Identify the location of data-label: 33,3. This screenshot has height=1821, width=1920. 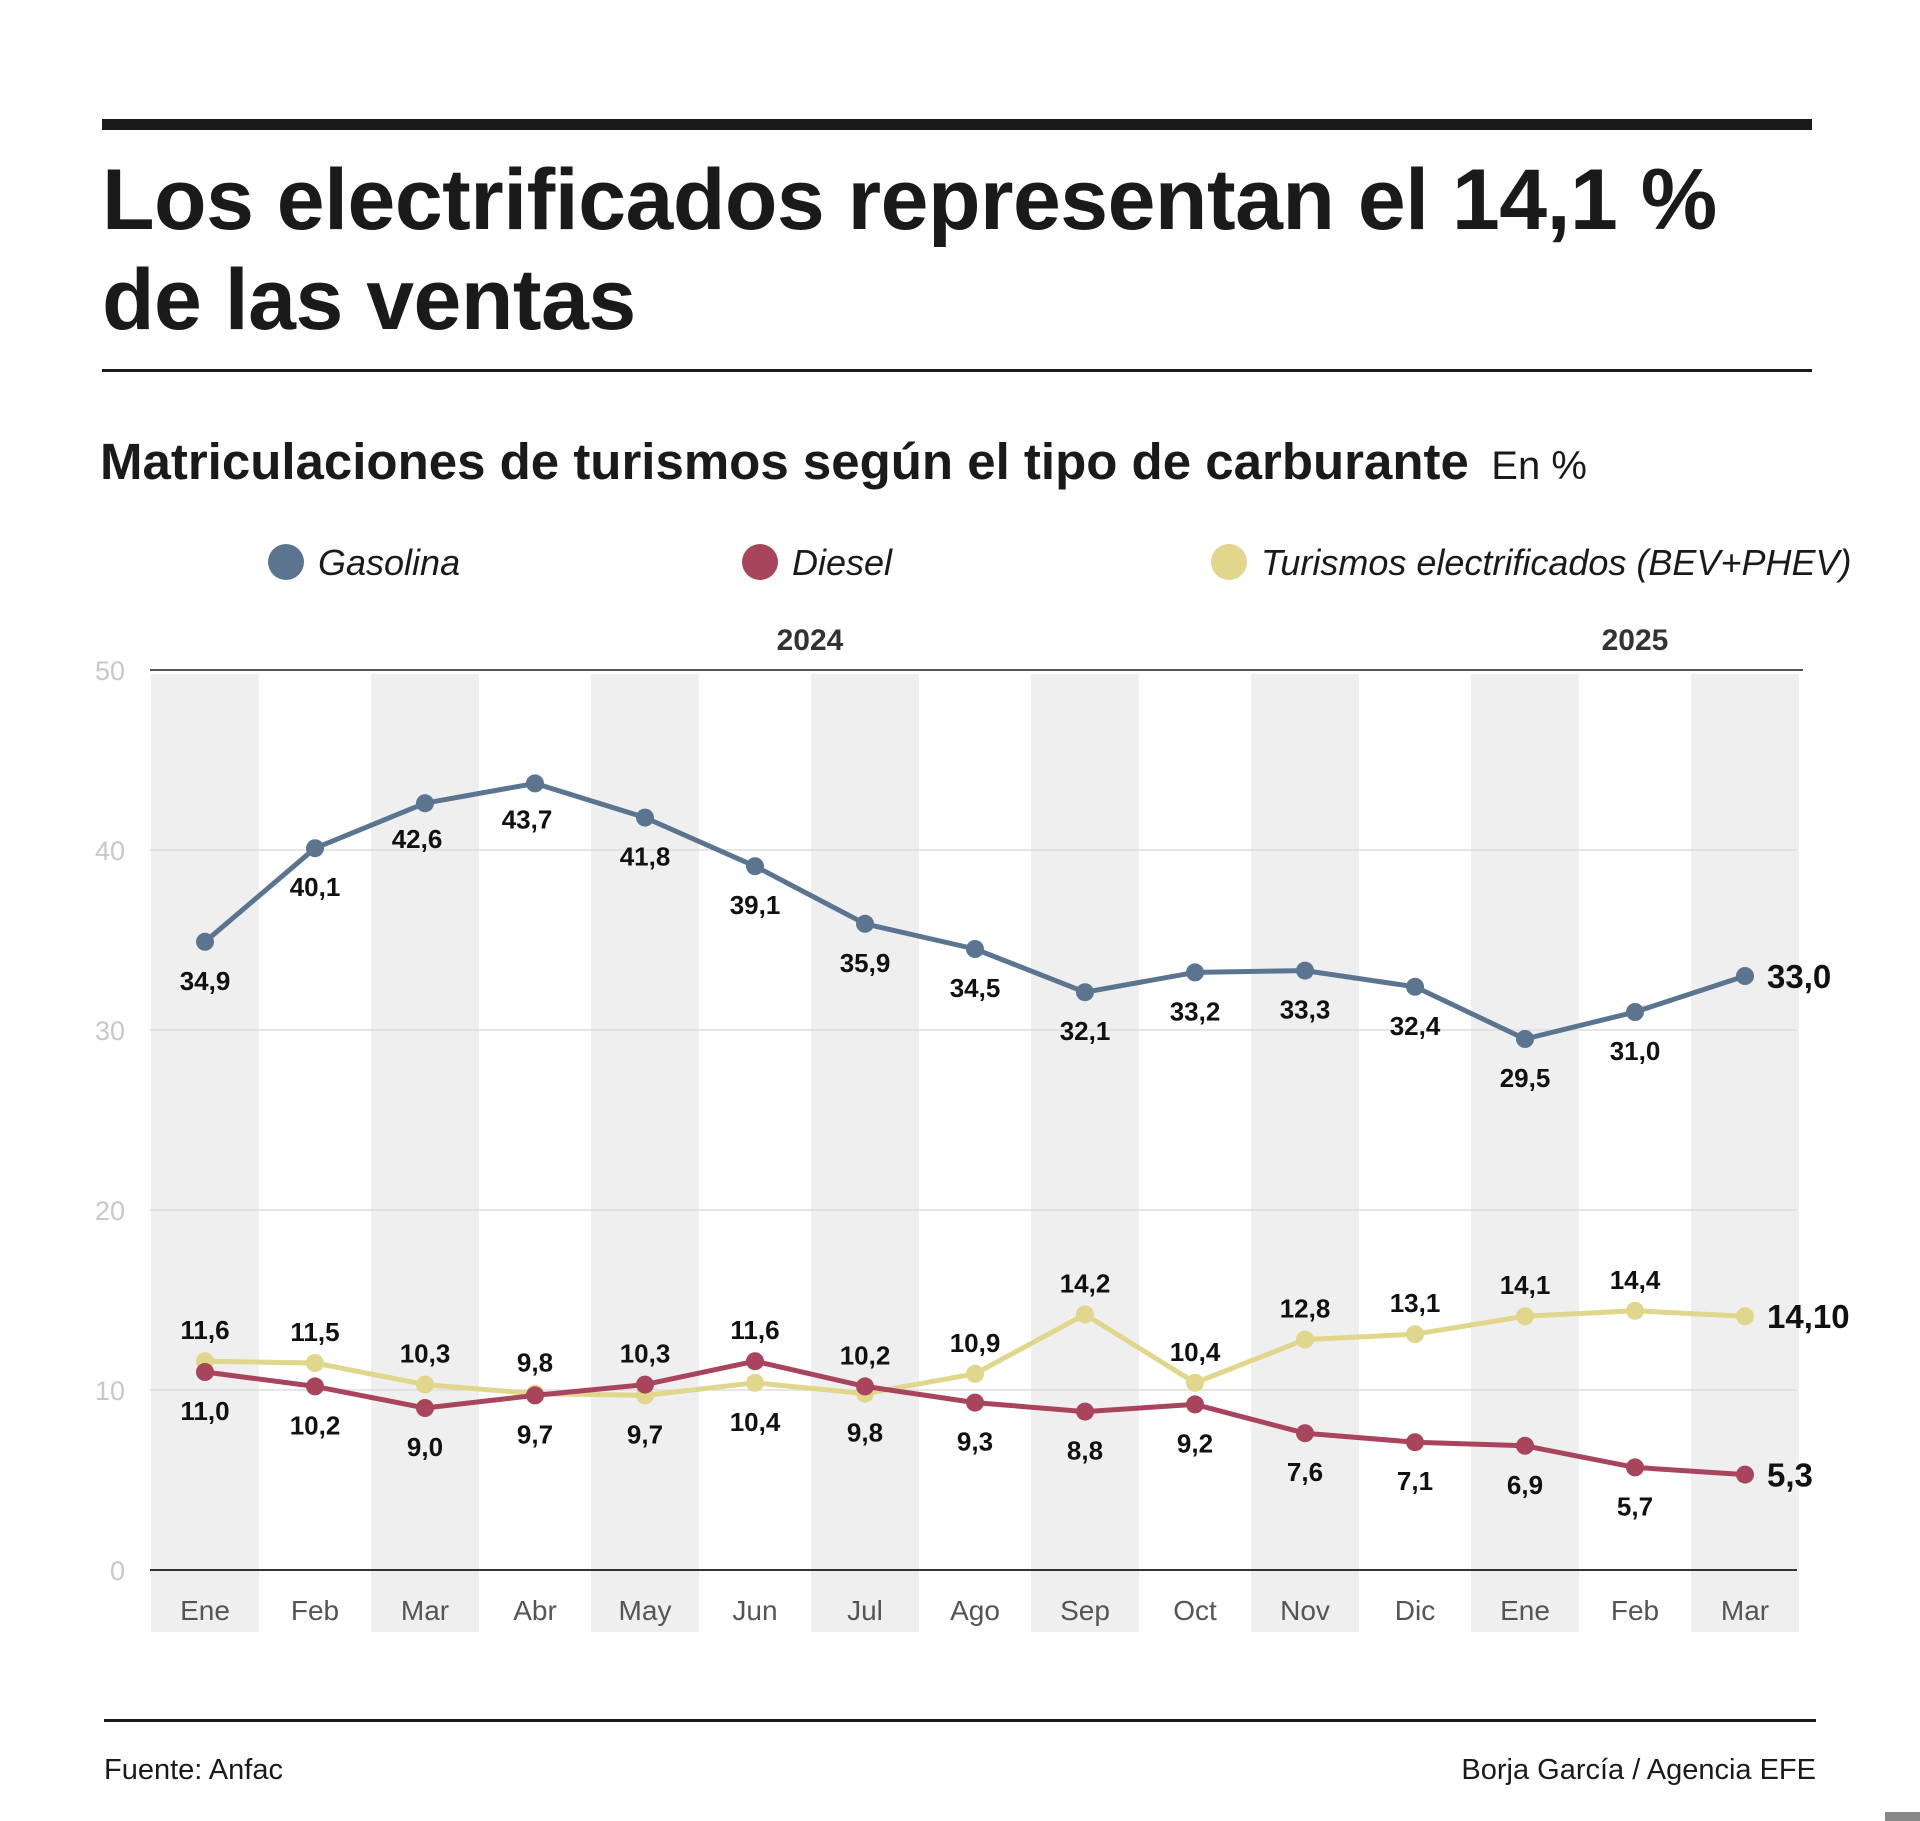
(1305, 1010).